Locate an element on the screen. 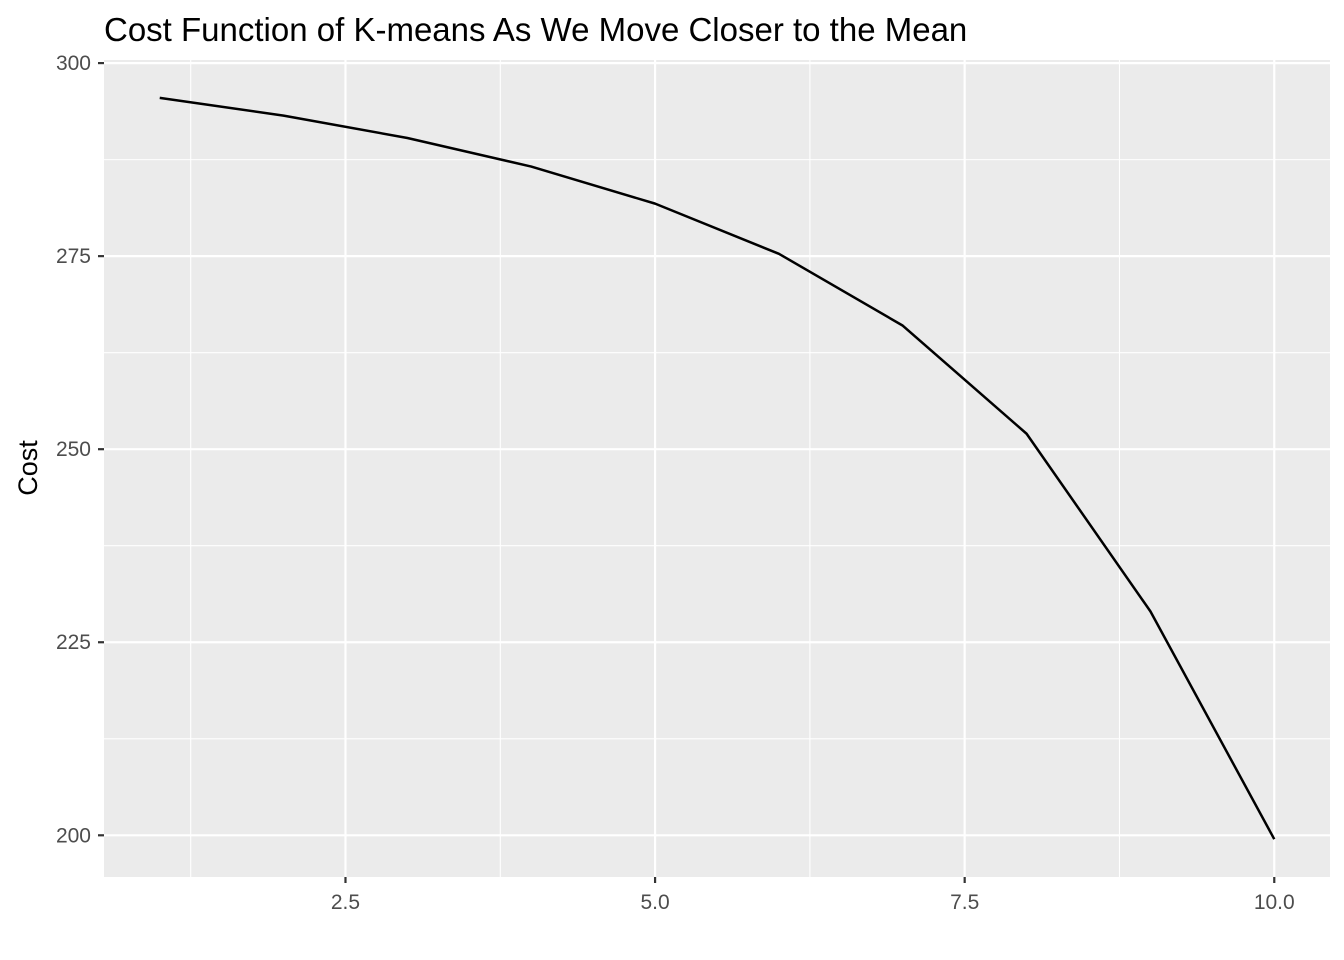 Image resolution: width=1344 pixels, height=960 pixels. y-tick-label: 275 is located at coordinates (73, 256).